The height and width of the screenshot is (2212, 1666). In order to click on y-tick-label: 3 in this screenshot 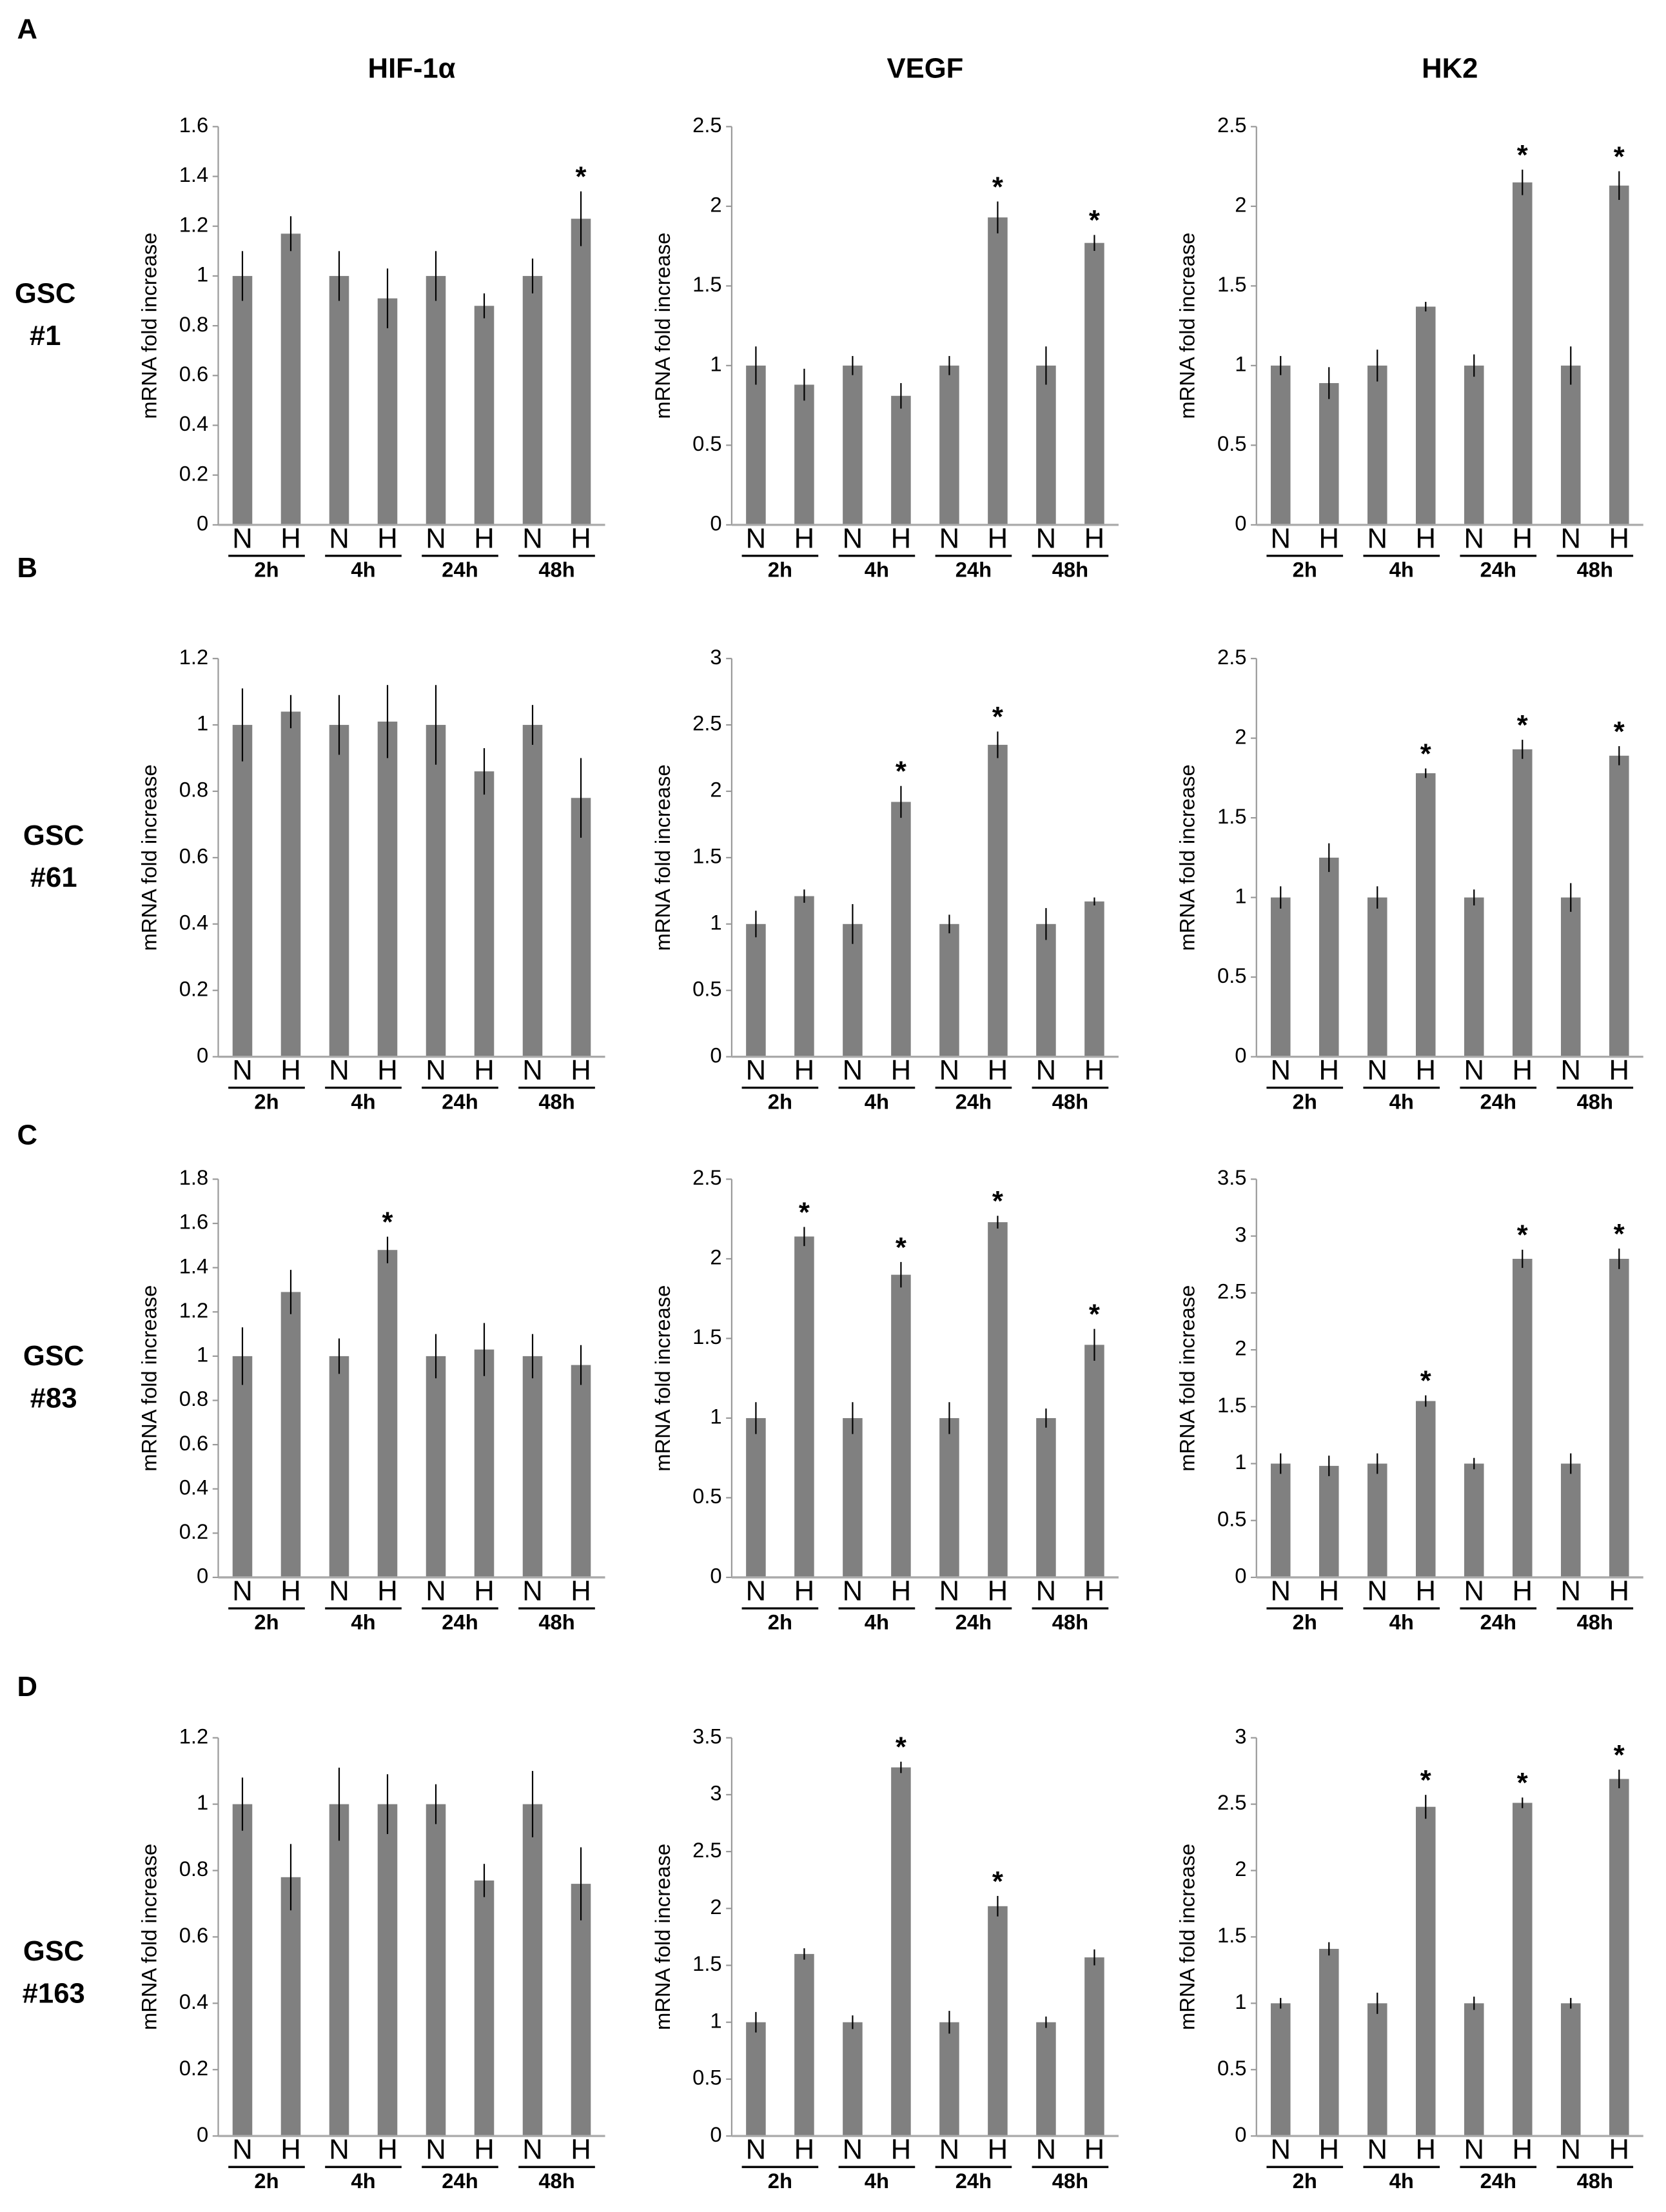, I will do `click(715, 657)`.